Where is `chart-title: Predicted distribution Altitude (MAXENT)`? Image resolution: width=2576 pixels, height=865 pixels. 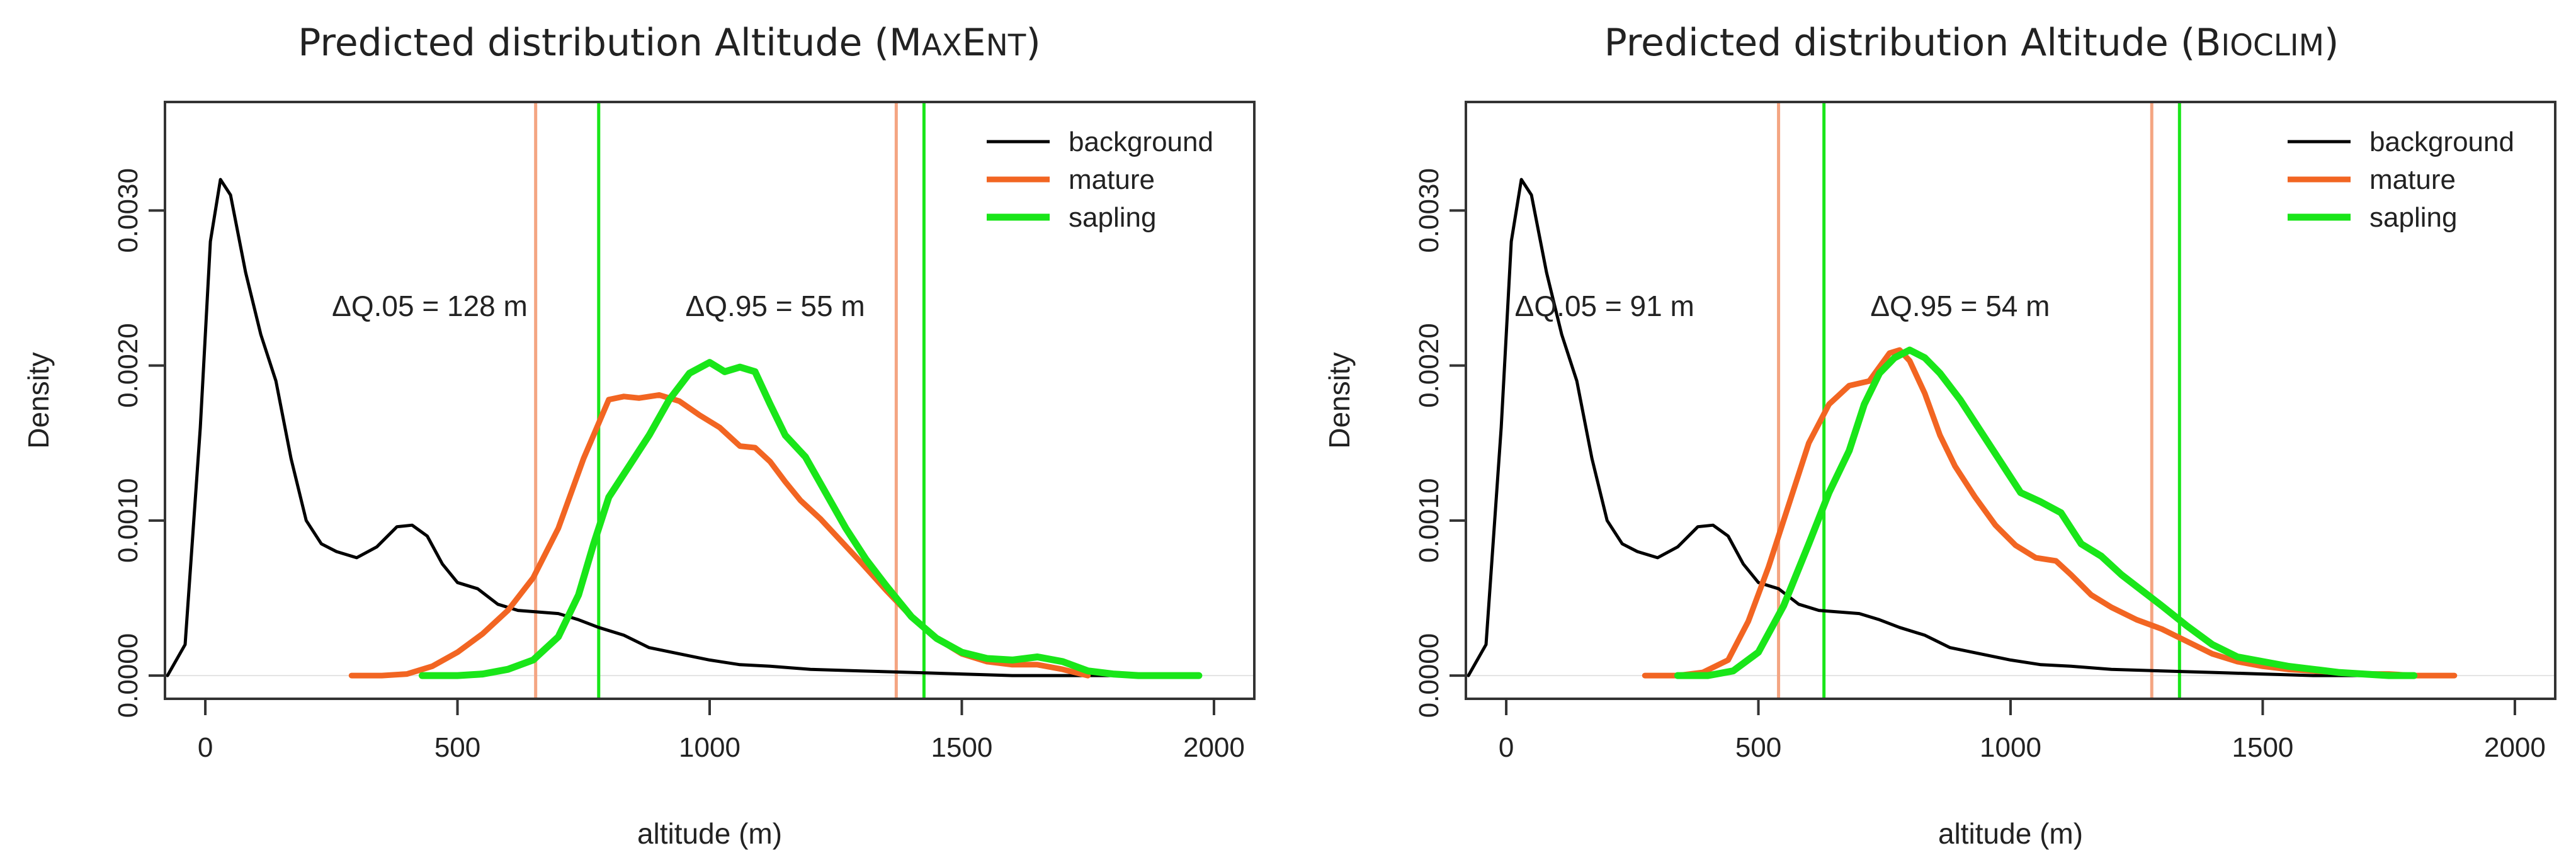
chart-title: Predicted distribution Altitude (MAXENT) is located at coordinates (669, 43).